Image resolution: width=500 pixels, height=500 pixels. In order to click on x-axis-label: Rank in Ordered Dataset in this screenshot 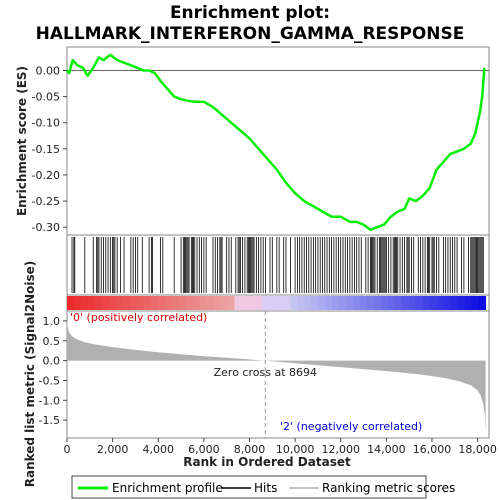, I will do `click(267, 462)`.